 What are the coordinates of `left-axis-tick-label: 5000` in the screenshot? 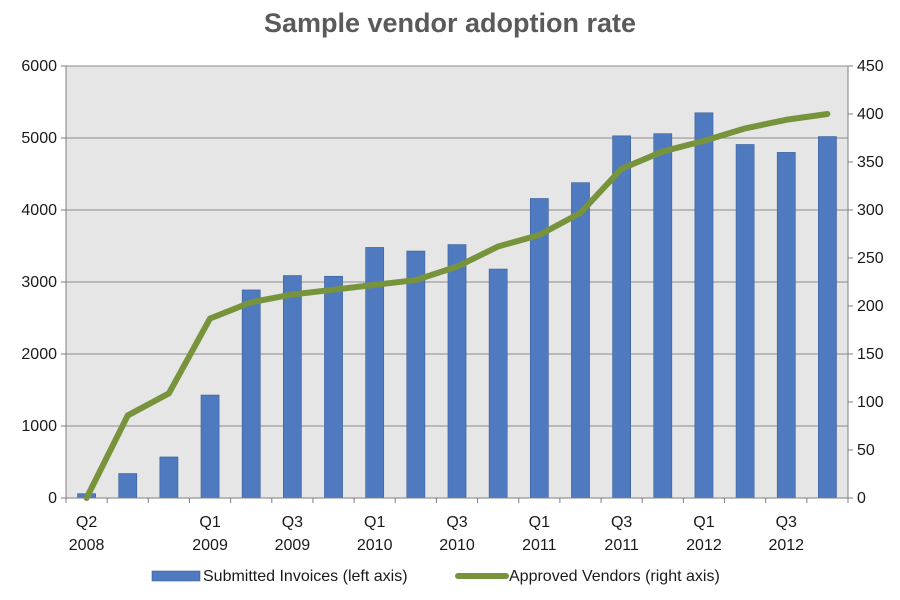 It's located at (39, 138).